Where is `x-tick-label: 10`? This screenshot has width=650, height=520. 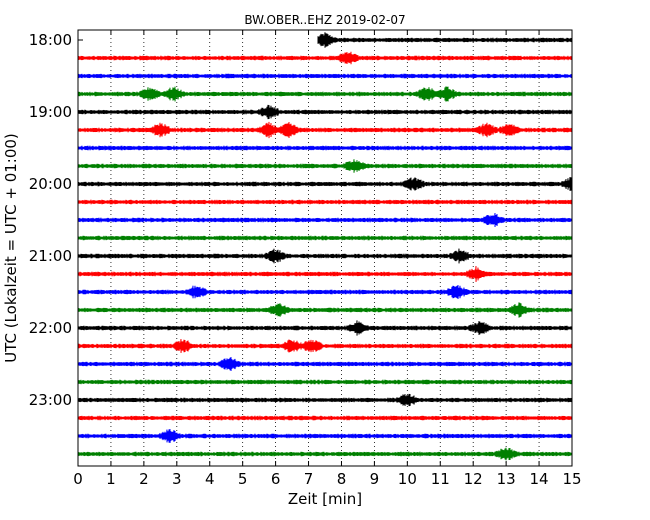
x-tick-label: 10 is located at coordinates (407, 479).